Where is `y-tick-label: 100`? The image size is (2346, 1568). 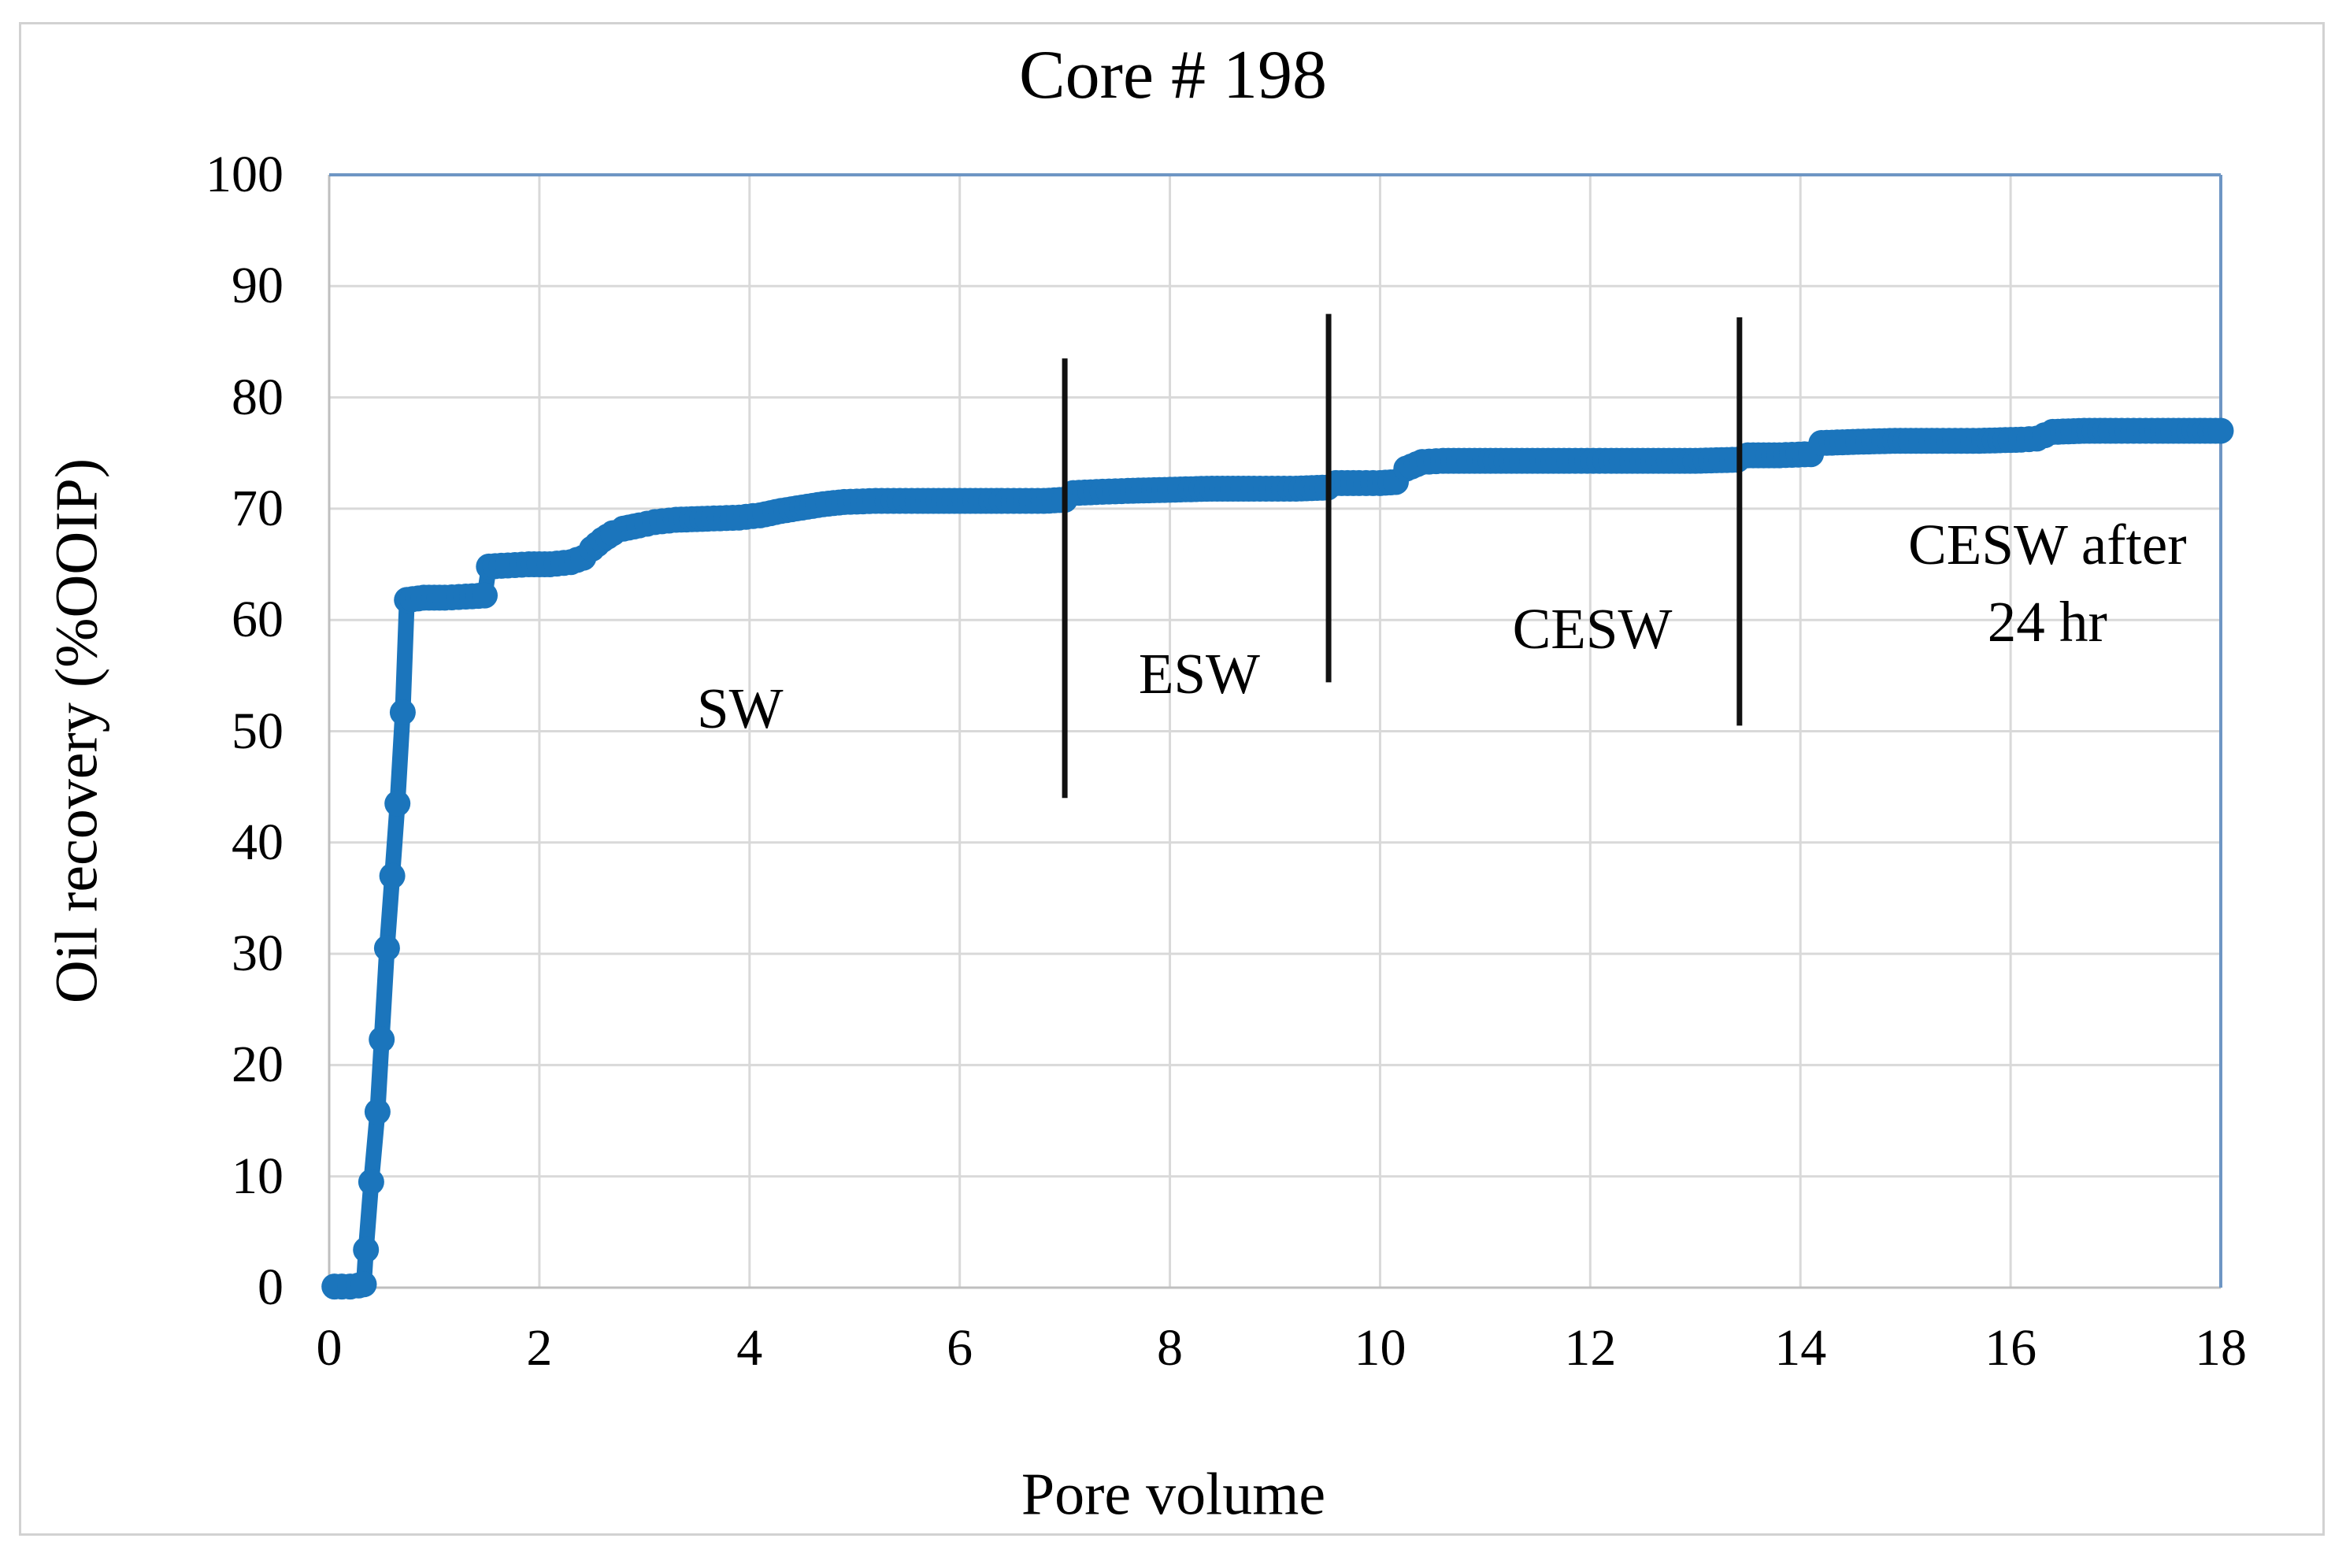 y-tick-label: 100 is located at coordinates (245, 174).